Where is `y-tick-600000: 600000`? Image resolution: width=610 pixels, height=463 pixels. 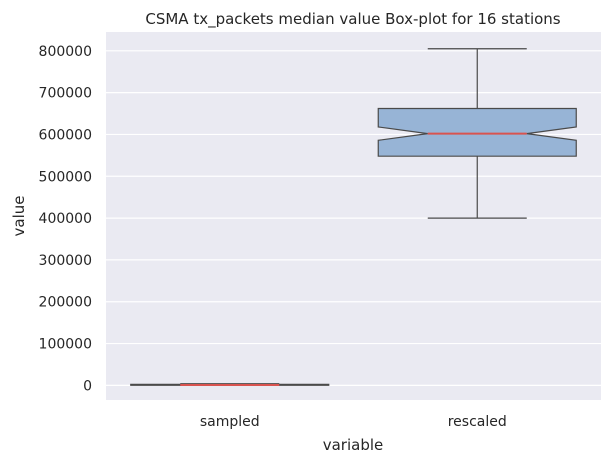
y-tick-600000: 600000 is located at coordinates (65, 135).